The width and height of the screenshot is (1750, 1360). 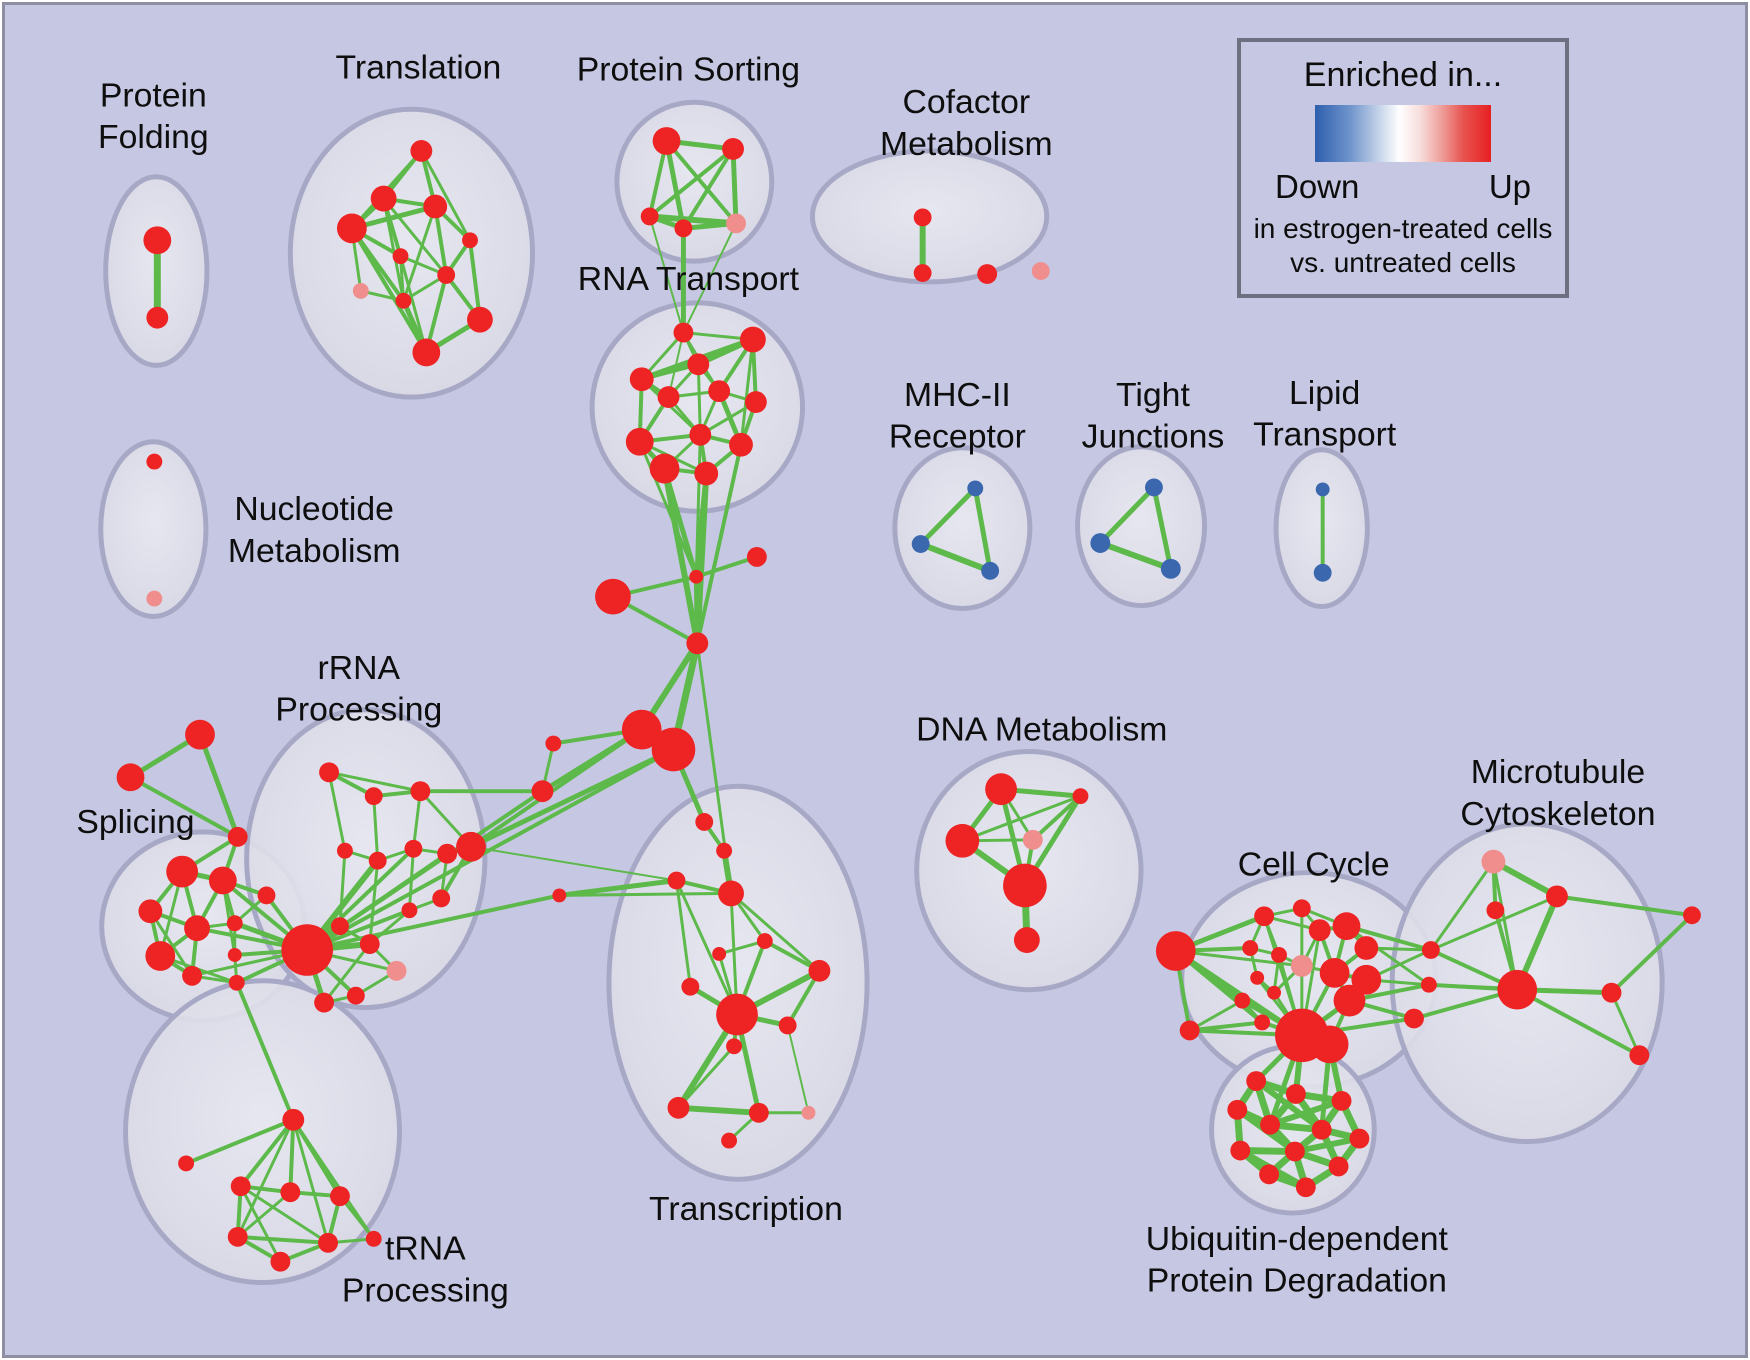 What do you see at coordinates (1025, 885) in the screenshot?
I see `network-node-d4` at bounding box center [1025, 885].